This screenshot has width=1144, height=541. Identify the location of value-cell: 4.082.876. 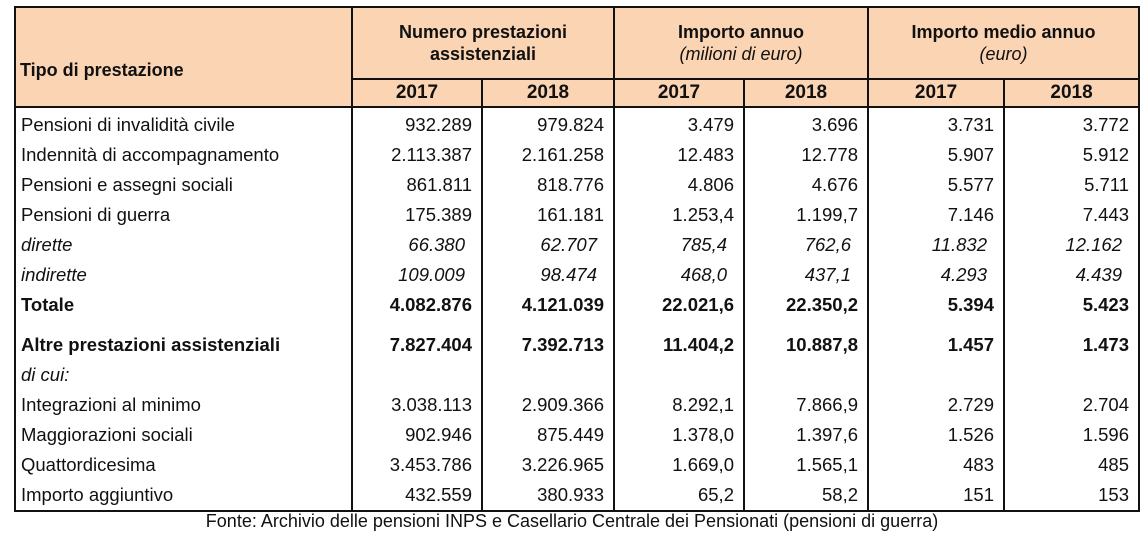
(417, 305).